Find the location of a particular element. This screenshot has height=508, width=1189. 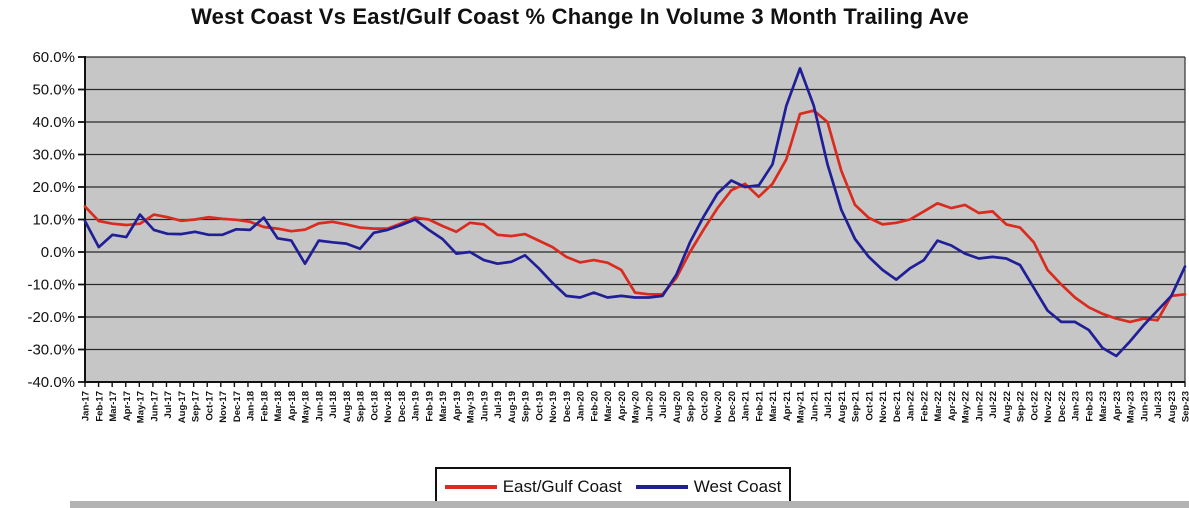

x-tick-label: Jun-23 is located at coordinates (1144, 406).